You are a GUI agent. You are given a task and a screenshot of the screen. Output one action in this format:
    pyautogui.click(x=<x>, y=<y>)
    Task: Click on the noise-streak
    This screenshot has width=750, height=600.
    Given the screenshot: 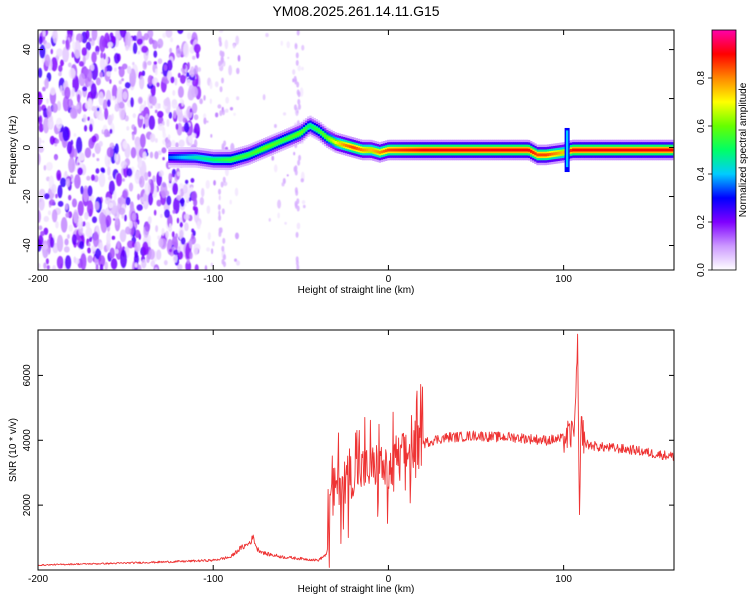 What is the action you would take?
    pyautogui.click(x=225, y=264)
    